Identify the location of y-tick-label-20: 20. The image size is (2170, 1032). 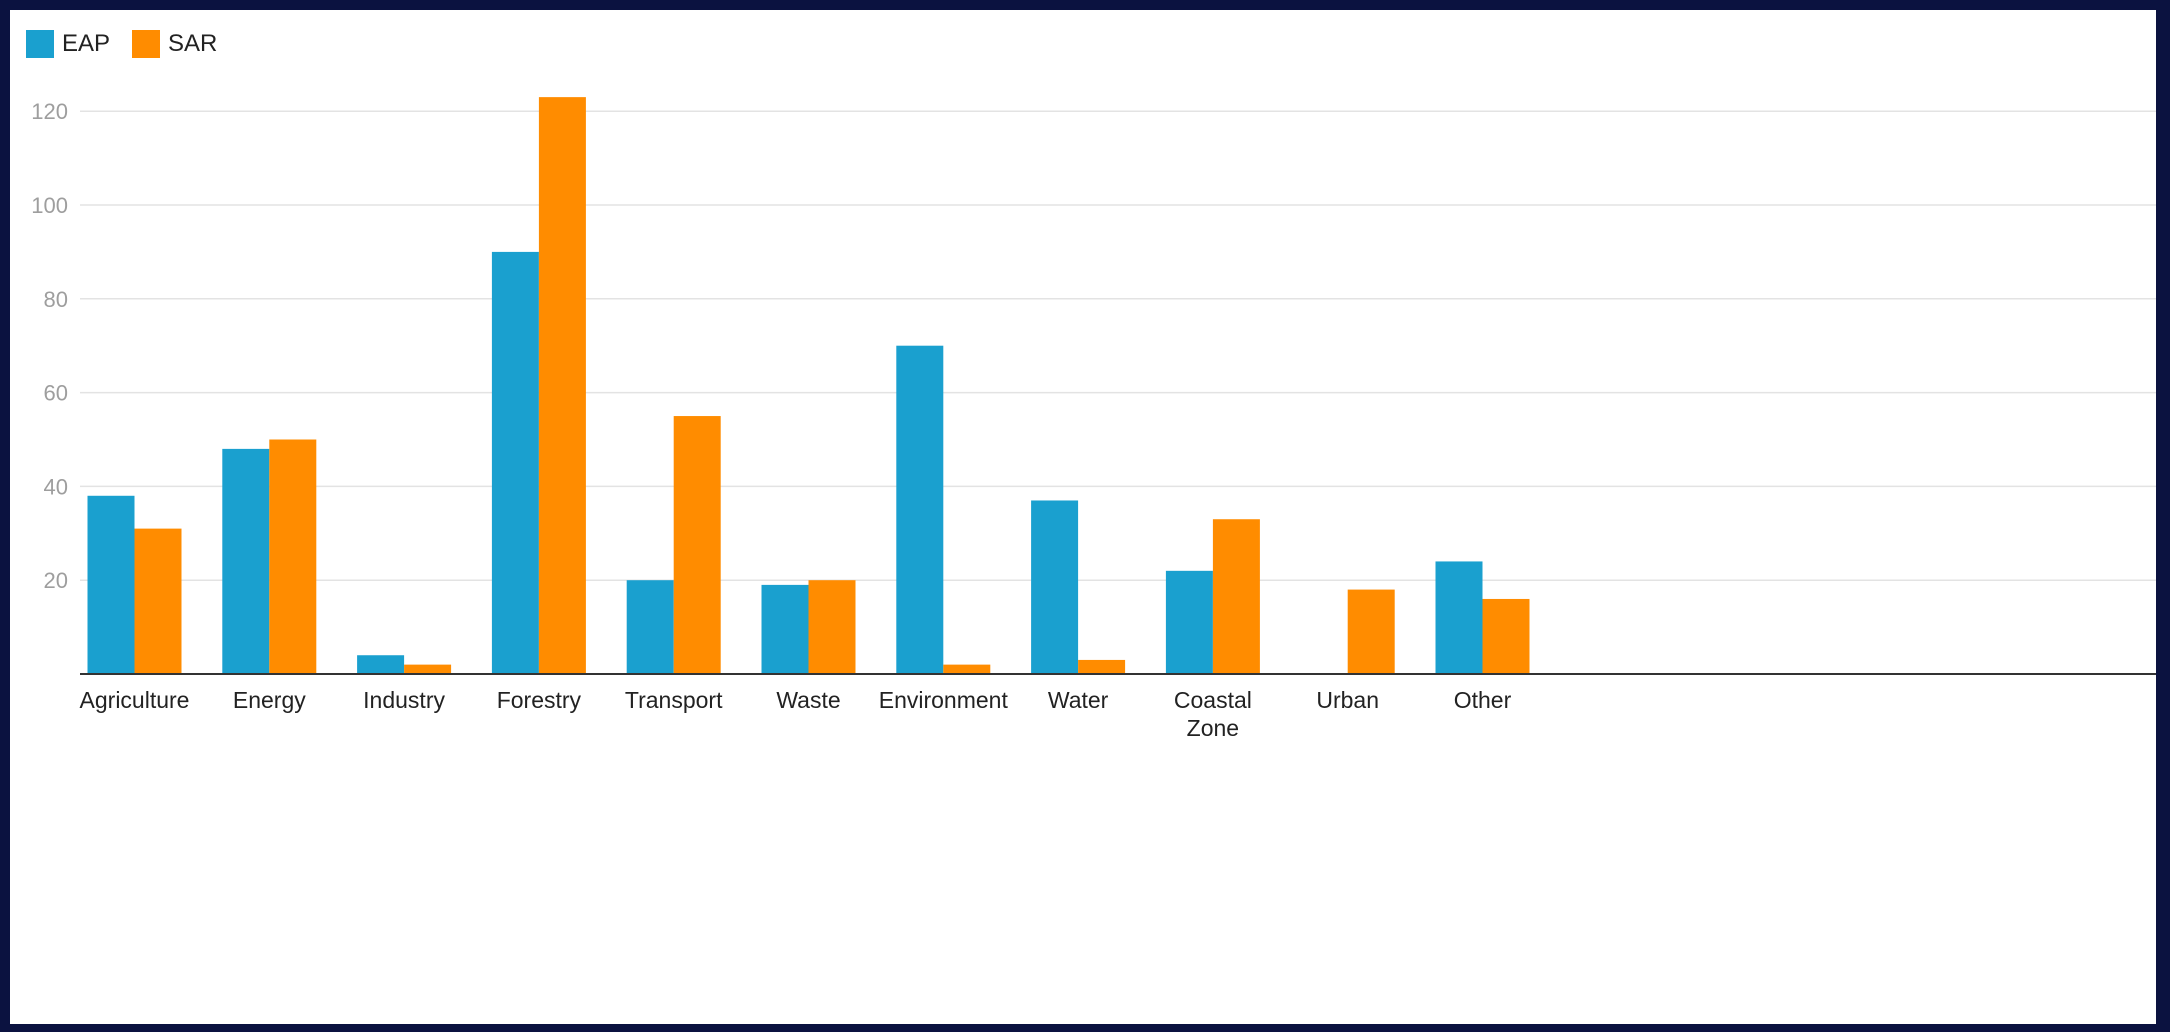
(56, 580).